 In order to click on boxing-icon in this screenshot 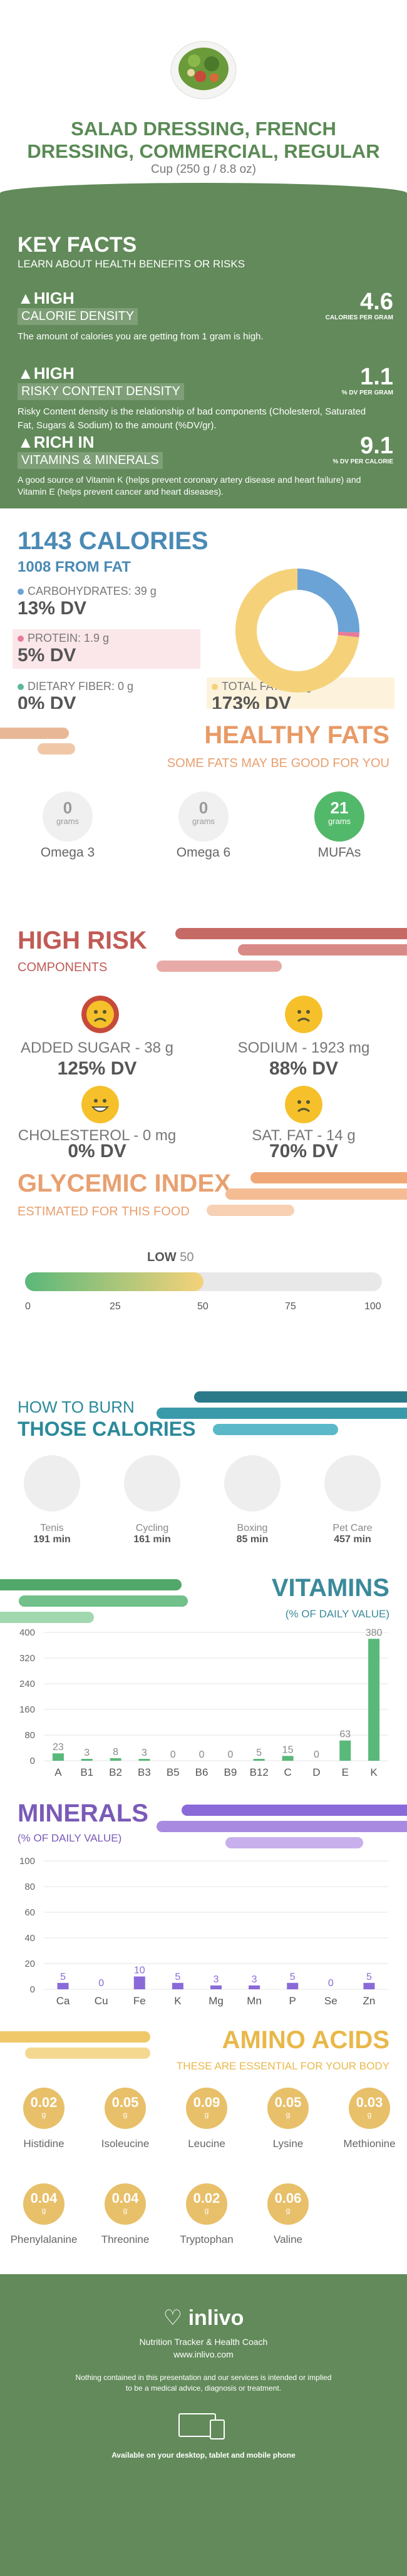, I will do `click(252, 1483)`.